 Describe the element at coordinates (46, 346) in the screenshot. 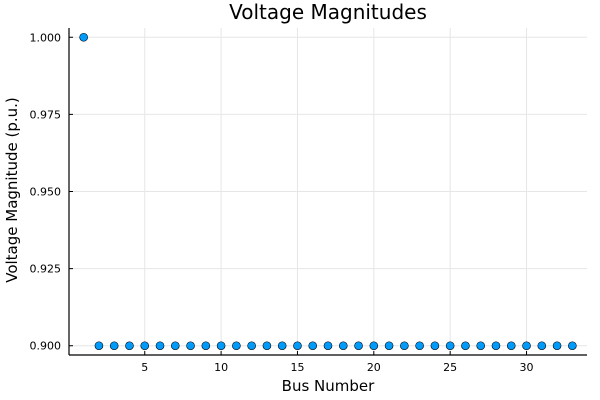

I see `y-tick-label-0: 0.900` at that location.